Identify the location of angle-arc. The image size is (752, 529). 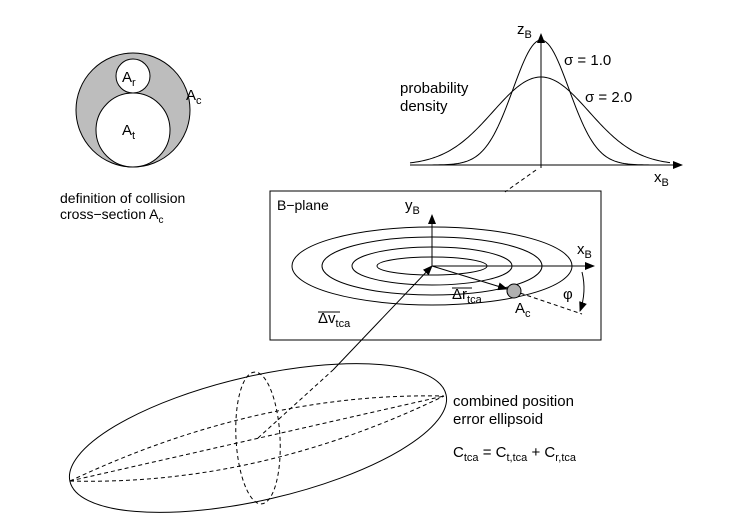
(583, 291).